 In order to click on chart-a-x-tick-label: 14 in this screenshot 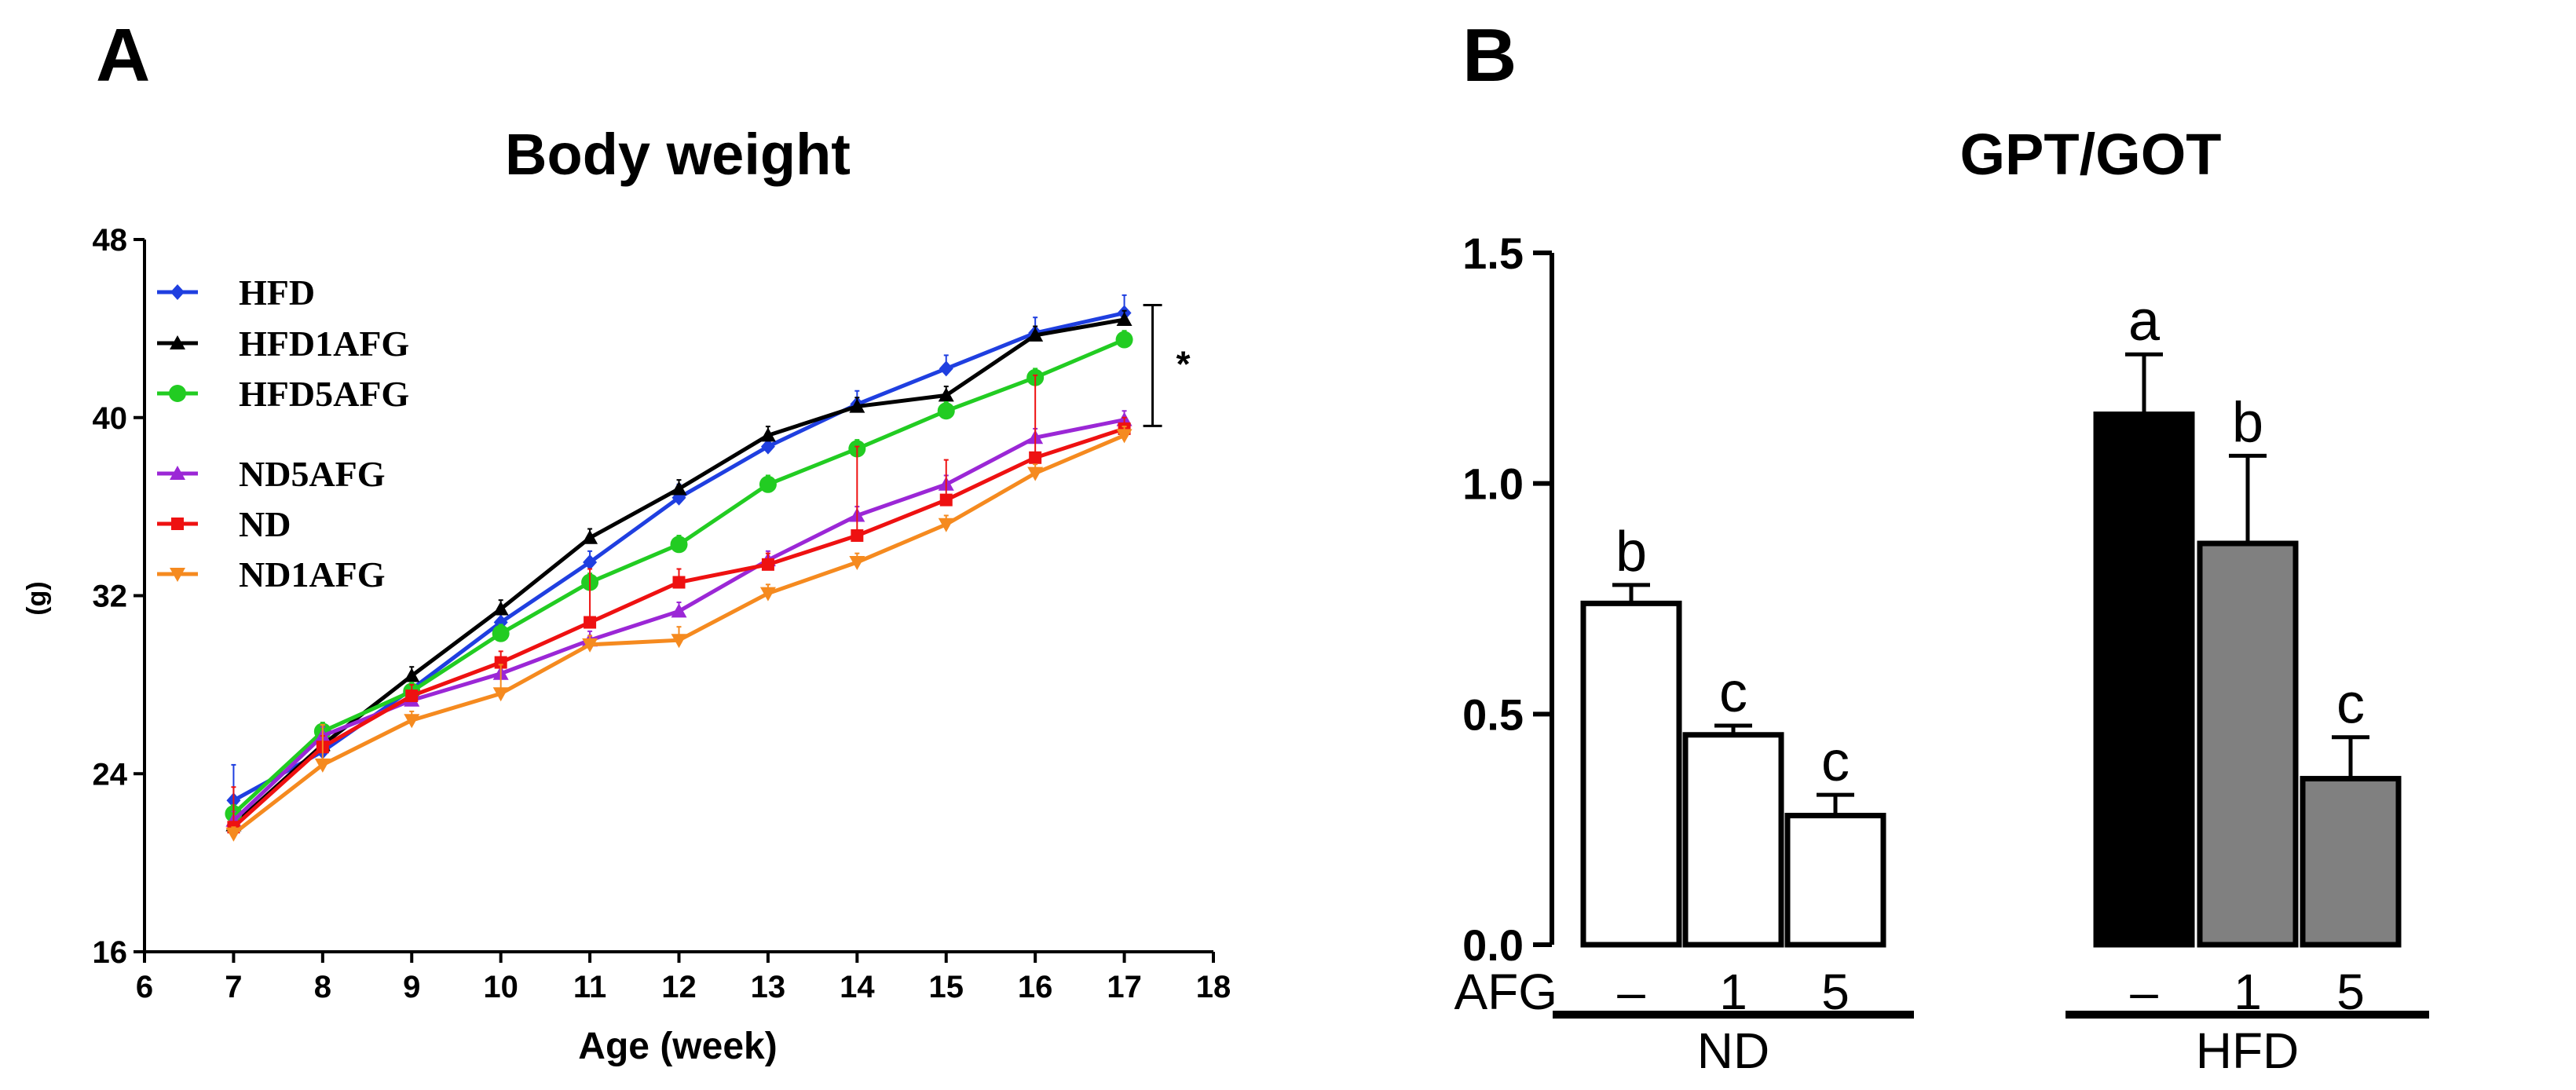, I will do `click(857, 987)`.